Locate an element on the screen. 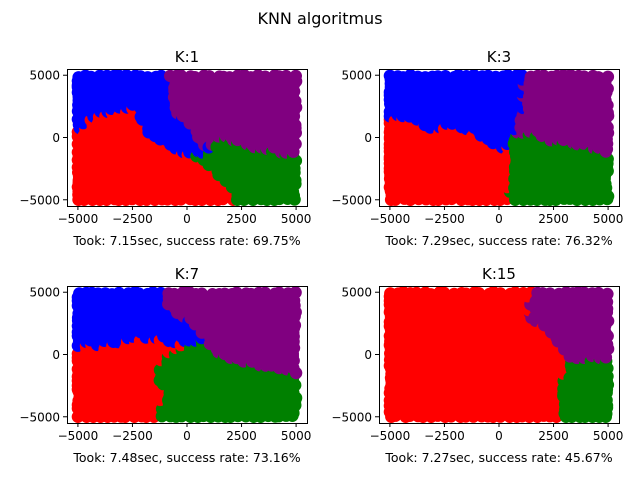 This screenshot has height=480, width=640. subplot-title: K:15 is located at coordinates (499, 274).